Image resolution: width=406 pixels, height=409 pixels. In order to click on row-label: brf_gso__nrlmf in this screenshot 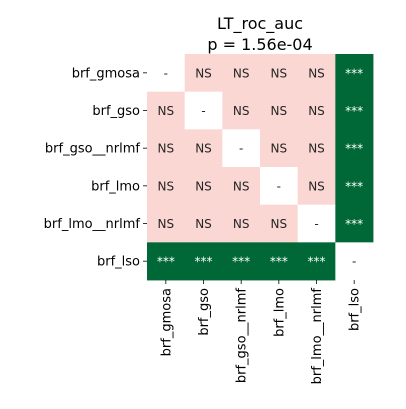, I will do `click(93, 149)`.